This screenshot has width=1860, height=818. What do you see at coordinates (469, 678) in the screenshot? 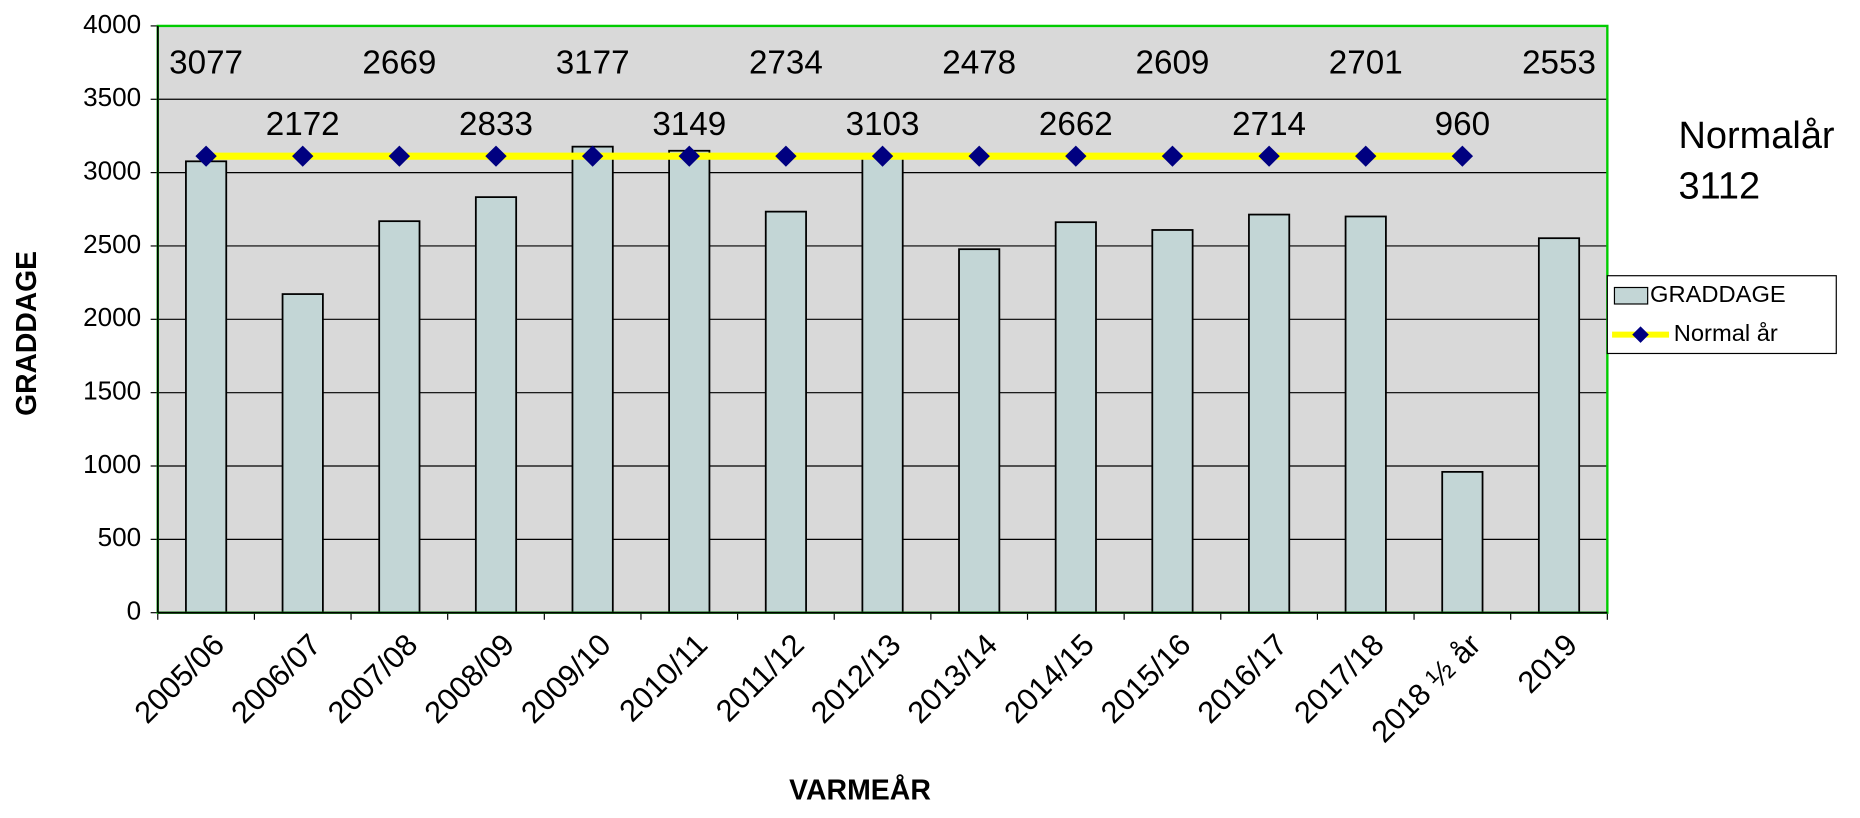
I see `x-tick-label: 2008/09` at bounding box center [469, 678].